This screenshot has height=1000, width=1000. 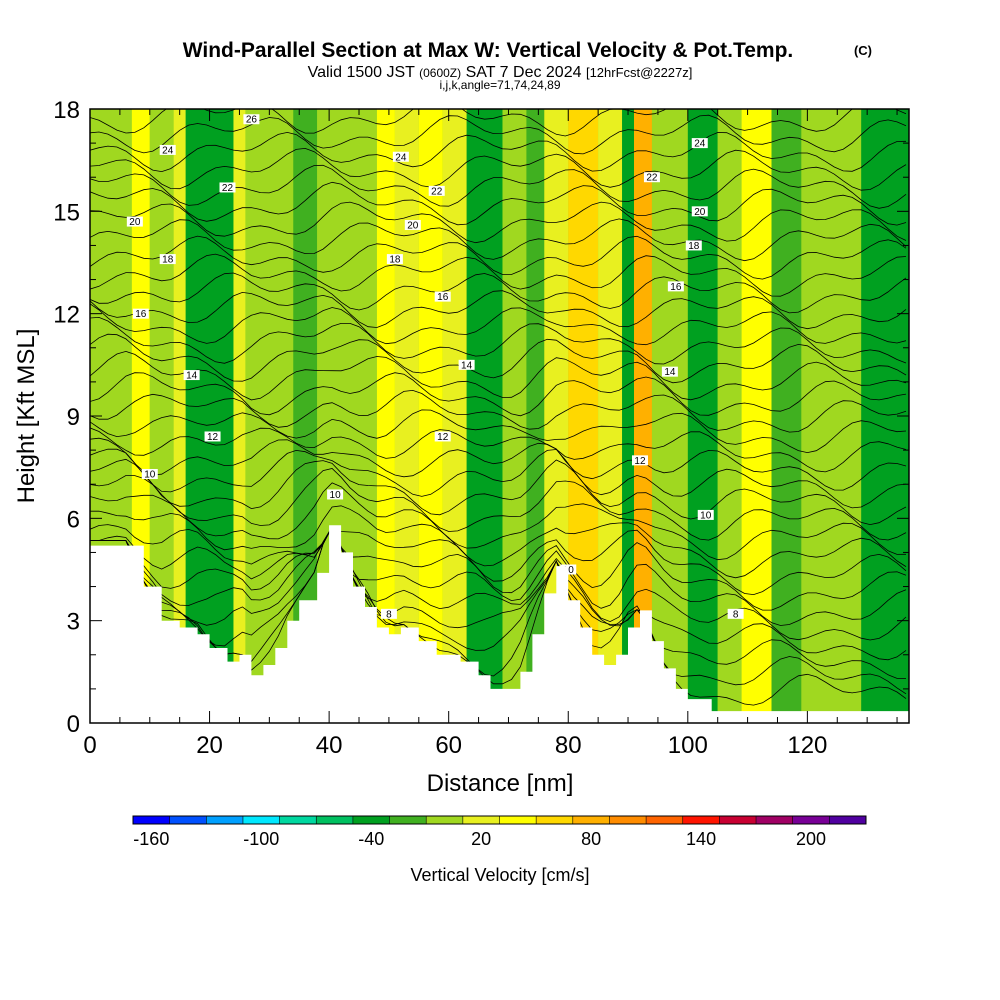 I want to click on y-tick-label: 12, so click(x=66, y=315).